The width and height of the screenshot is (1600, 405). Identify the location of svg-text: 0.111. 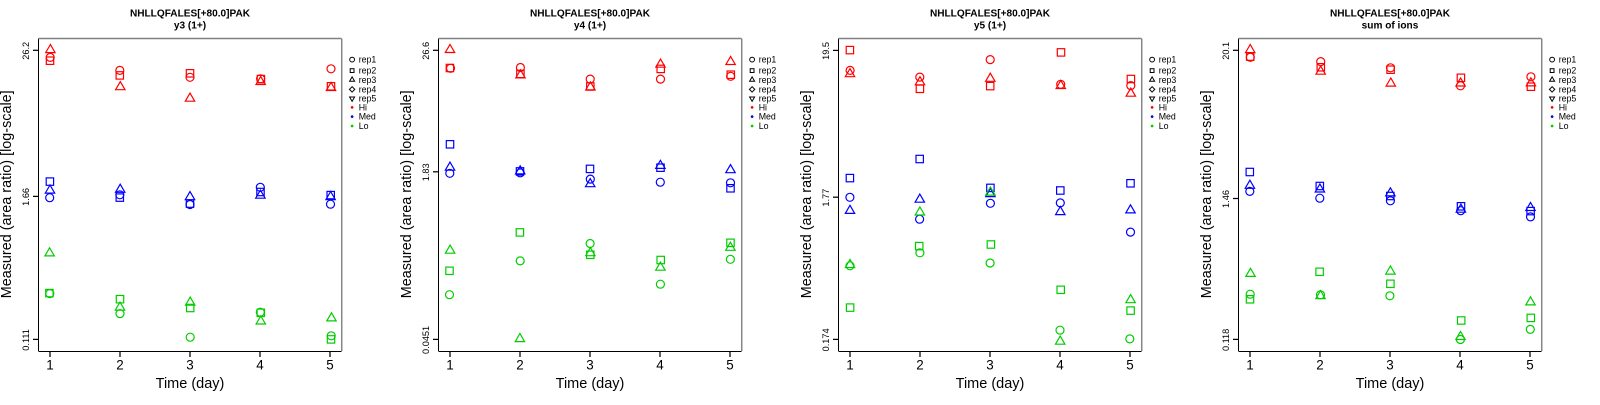
(26, 340).